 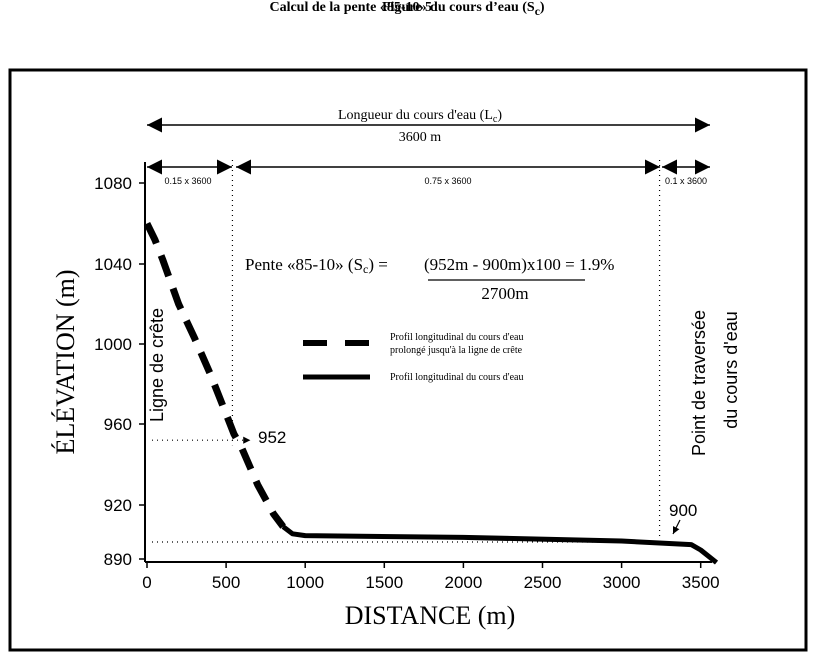 What do you see at coordinates (430, 615) in the screenshot?
I see `x-axis-label: DISTANCE (m)` at bounding box center [430, 615].